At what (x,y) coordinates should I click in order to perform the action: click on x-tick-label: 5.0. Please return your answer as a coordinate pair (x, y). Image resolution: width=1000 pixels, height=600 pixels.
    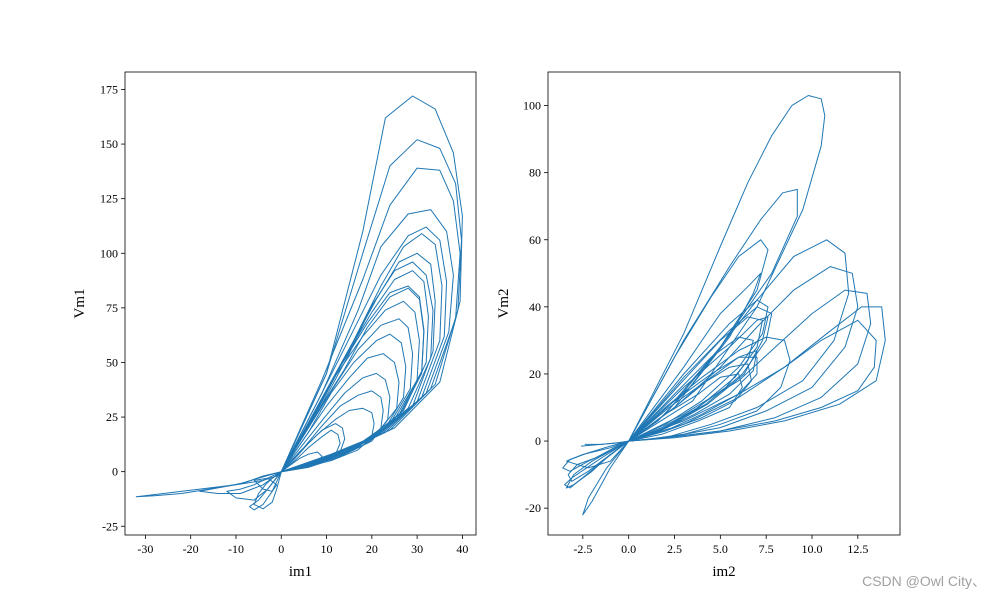
    Looking at the image, I should click on (720, 549).